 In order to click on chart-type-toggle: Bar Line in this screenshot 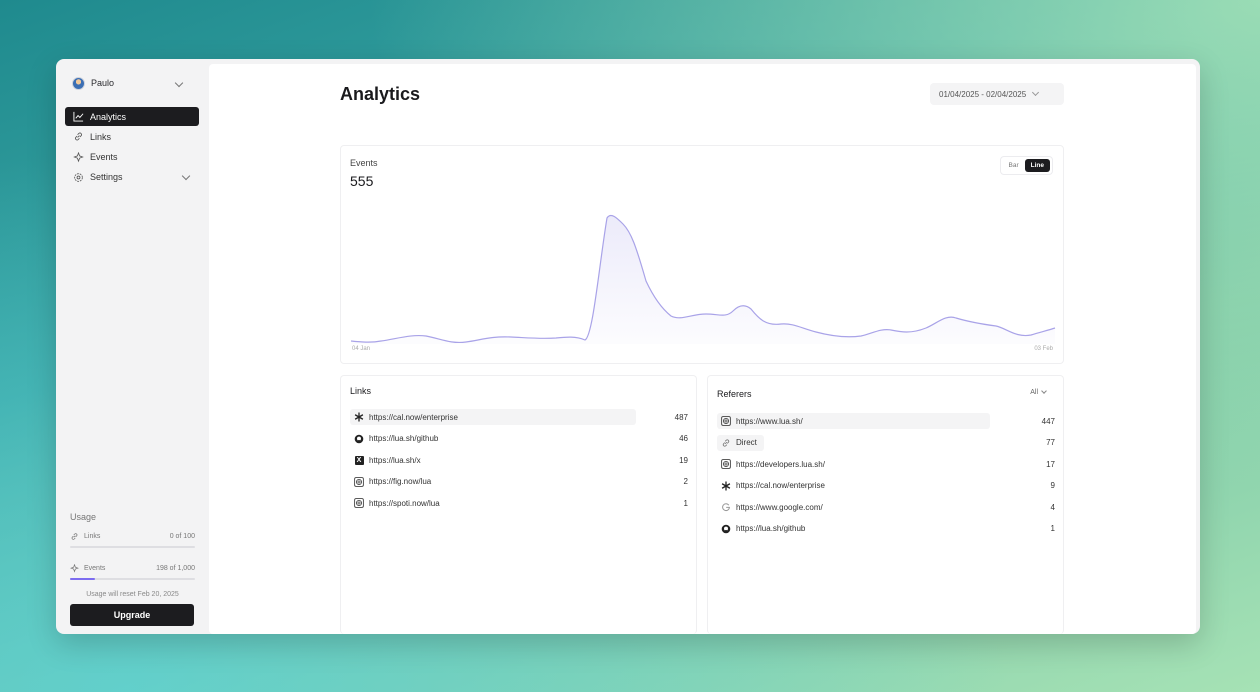, I will do `click(1026, 165)`.